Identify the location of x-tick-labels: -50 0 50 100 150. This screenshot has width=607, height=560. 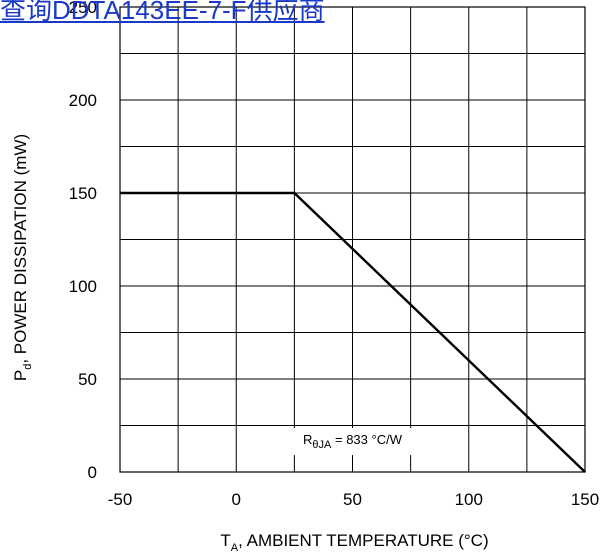
(353, 499).